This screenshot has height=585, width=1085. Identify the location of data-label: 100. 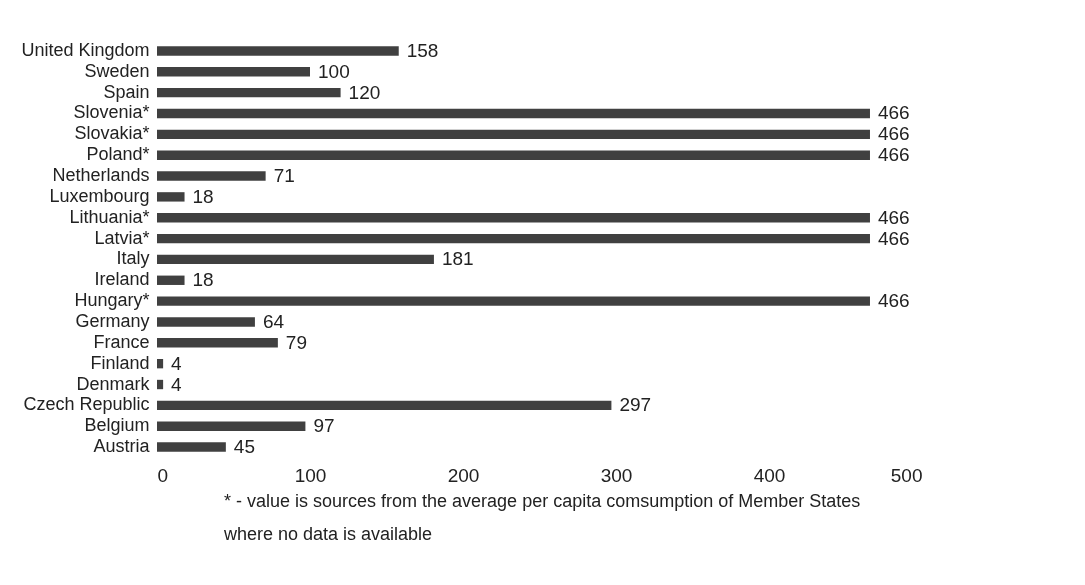
(334, 71).